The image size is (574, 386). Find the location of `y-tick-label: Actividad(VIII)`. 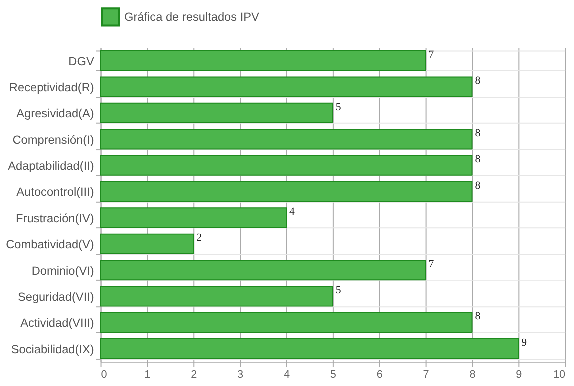

y-tick-label: Actividad(VIII) is located at coordinates (57, 323).